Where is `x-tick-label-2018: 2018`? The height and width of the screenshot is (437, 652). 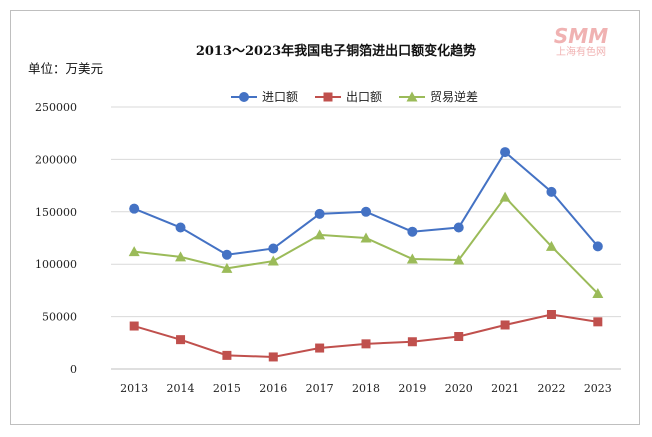 x-tick-label-2018: 2018 is located at coordinates (366, 388).